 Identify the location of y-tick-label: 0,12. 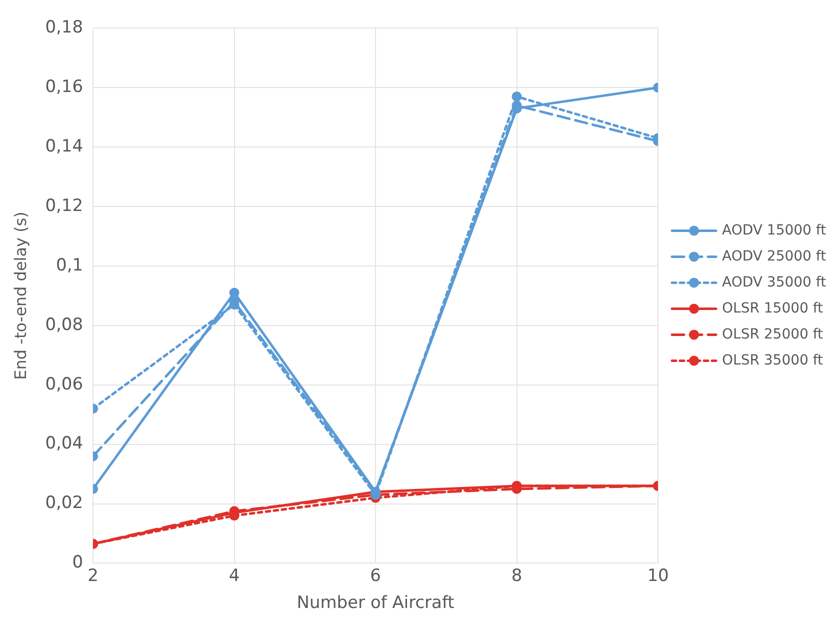
(64, 206).